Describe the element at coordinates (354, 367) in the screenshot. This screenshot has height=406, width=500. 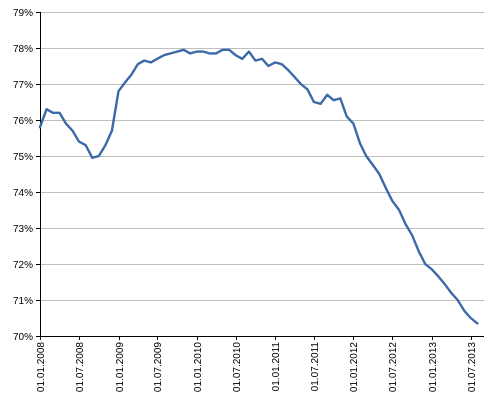
I see `x-tick-label: 01.01.2012` at that location.